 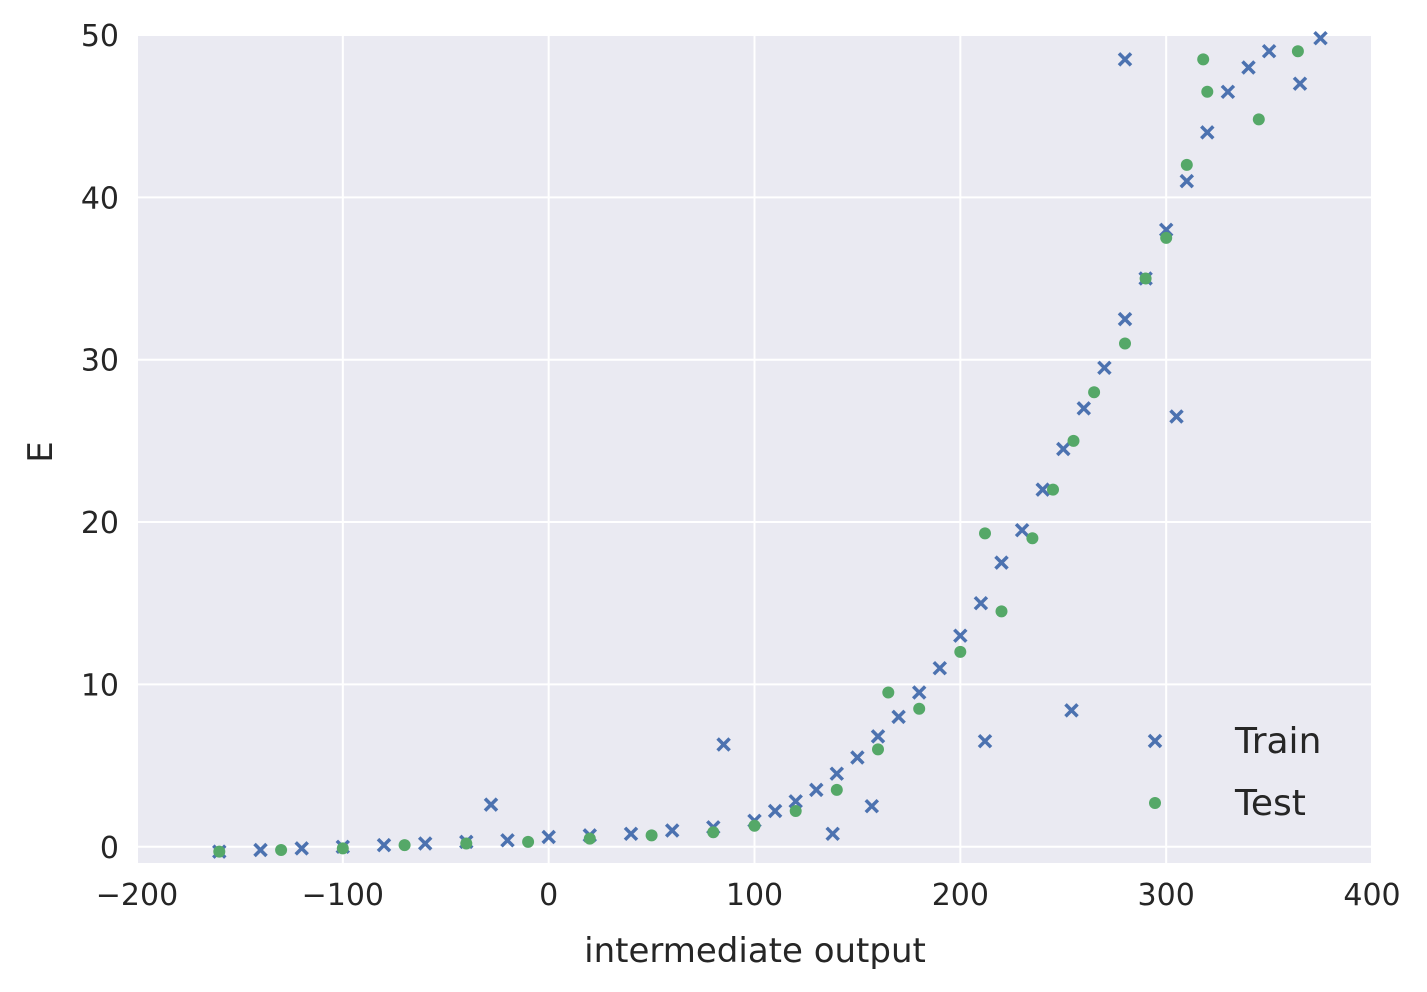 What do you see at coordinates (548, 895) in the screenshot?
I see `x-tick-label: 0` at bounding box center [548, 895].